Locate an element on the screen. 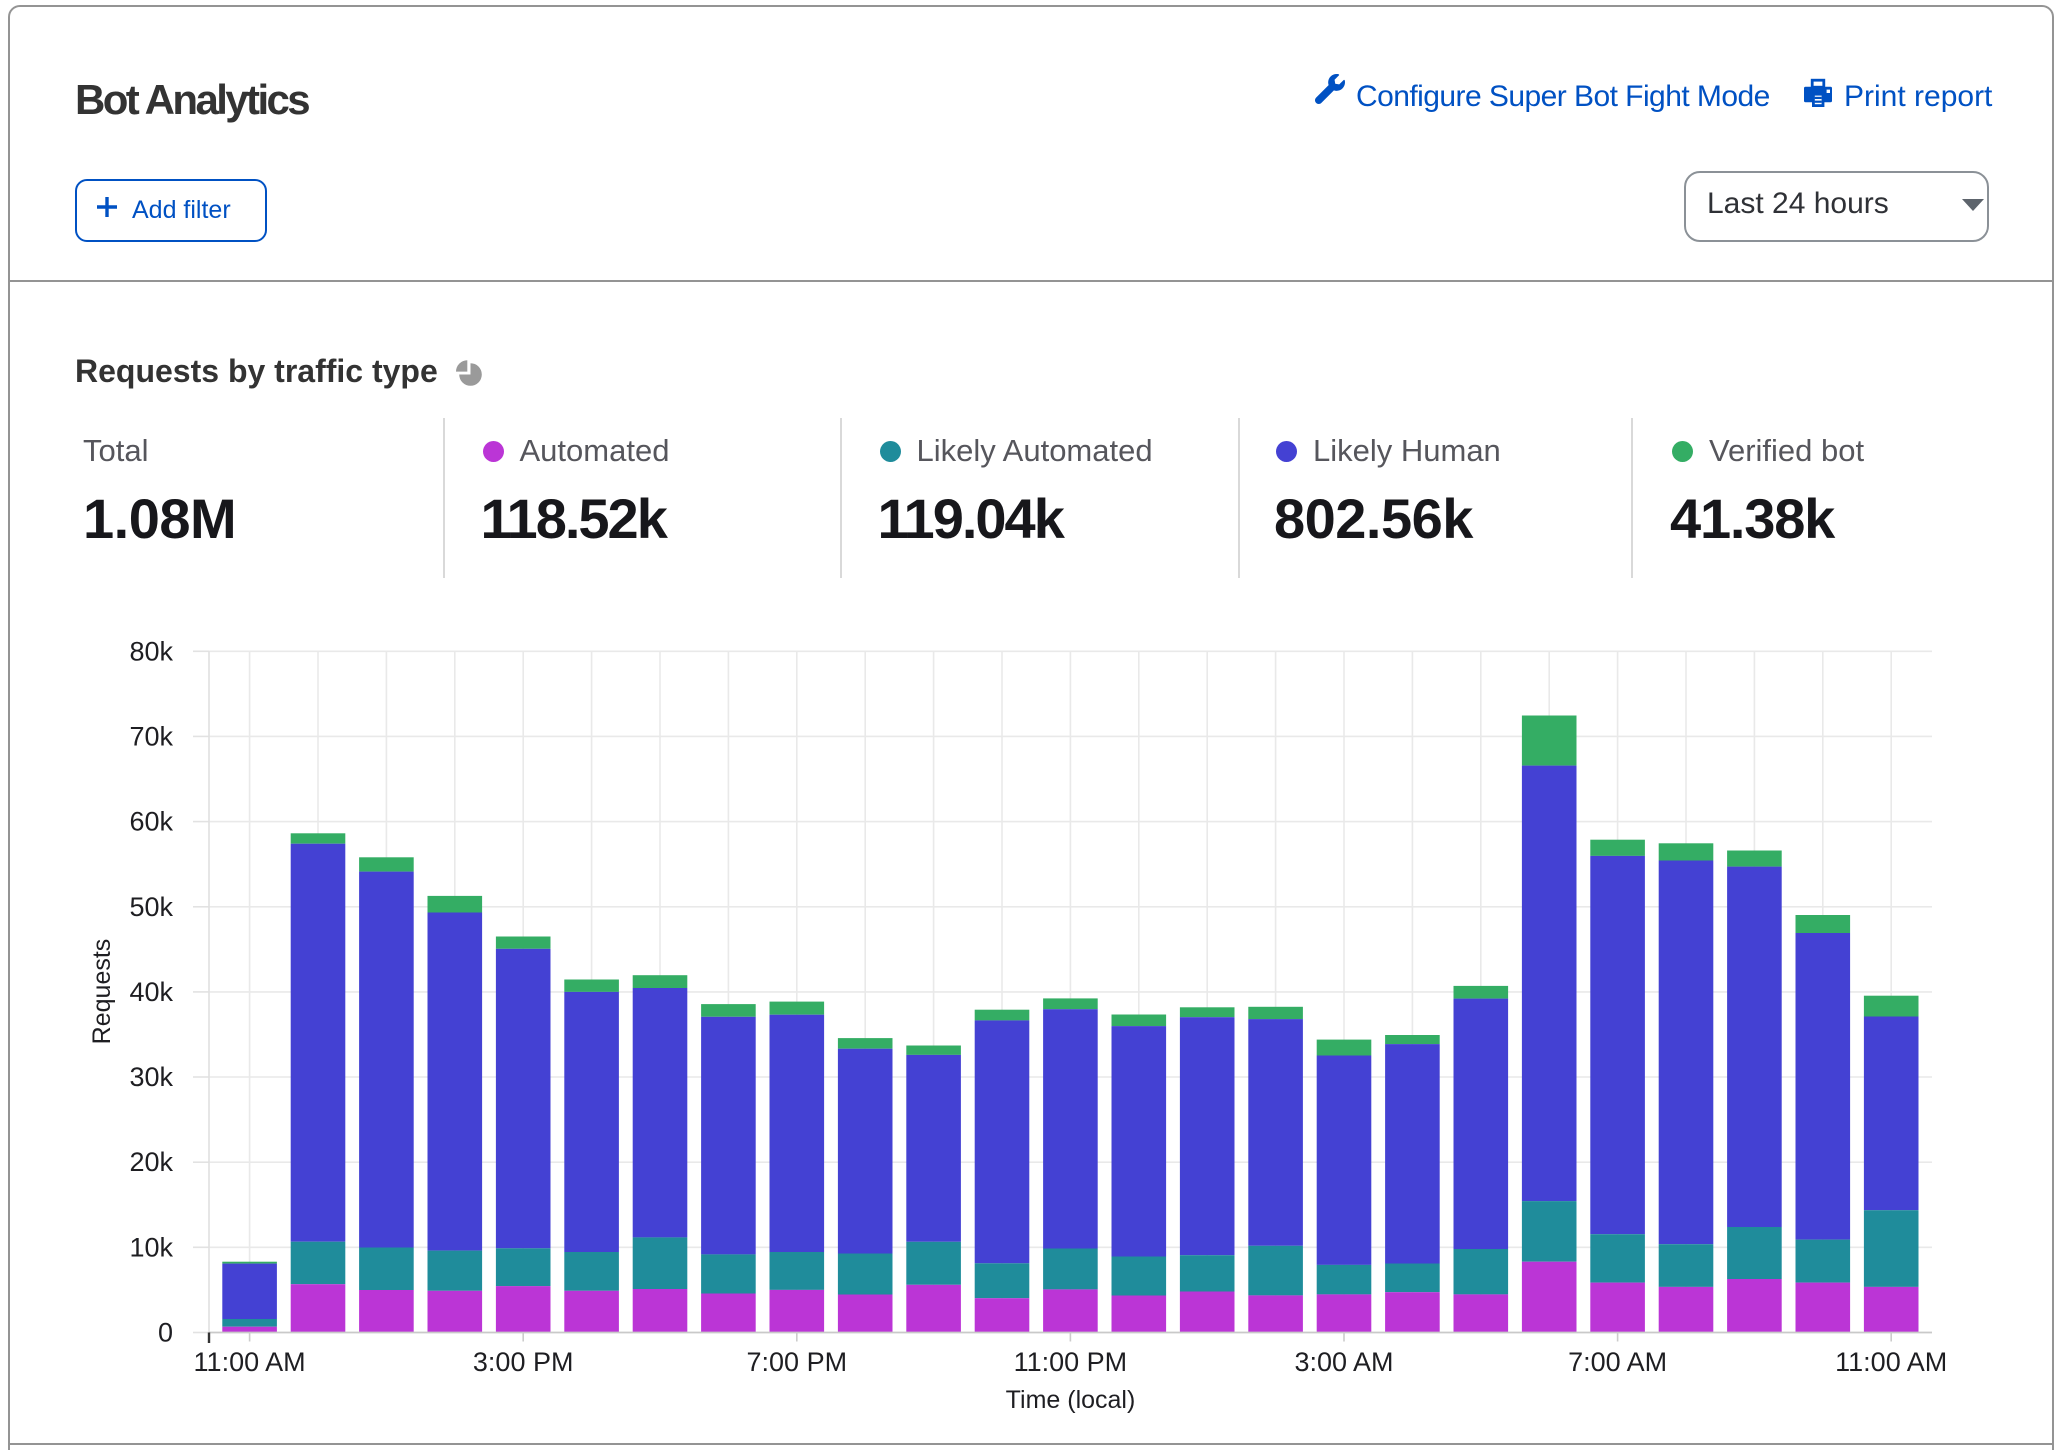 The height and width of the screenshot is (1450, 2062). svg-text: 70k is located at coordinates (151, 736).